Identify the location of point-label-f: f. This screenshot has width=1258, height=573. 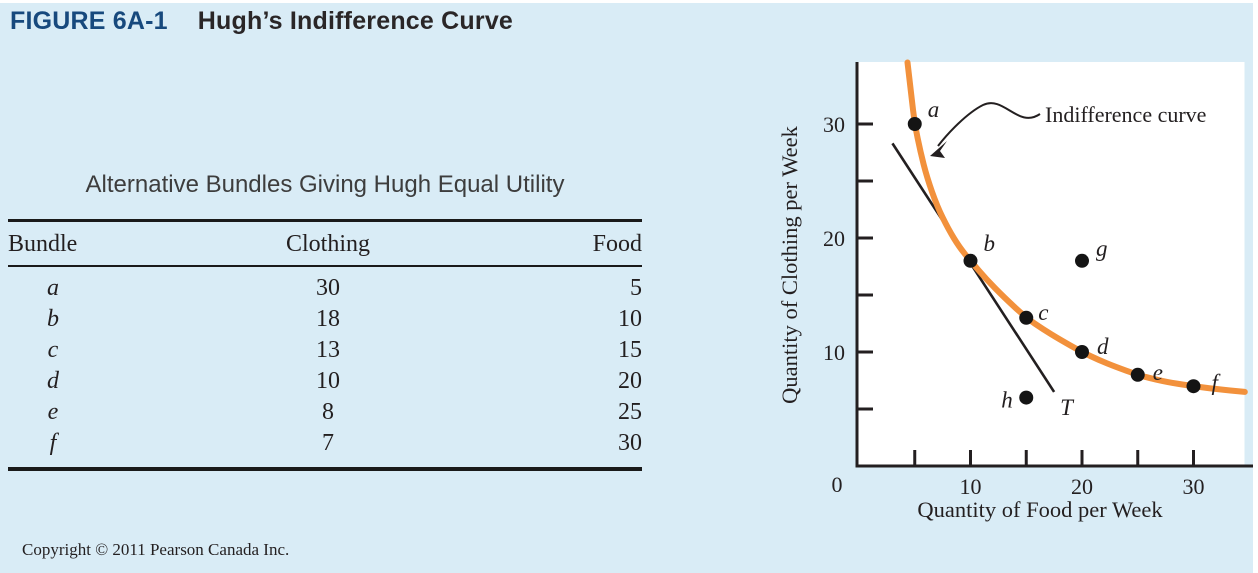
(1217, 382).